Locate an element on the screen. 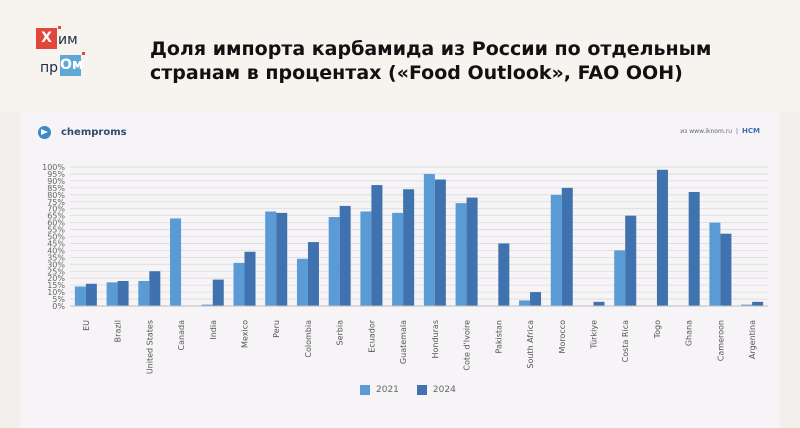 The height and width of the screenshot is (428, 800). y-tick-label: 85% is located at coordinates (56, 188).